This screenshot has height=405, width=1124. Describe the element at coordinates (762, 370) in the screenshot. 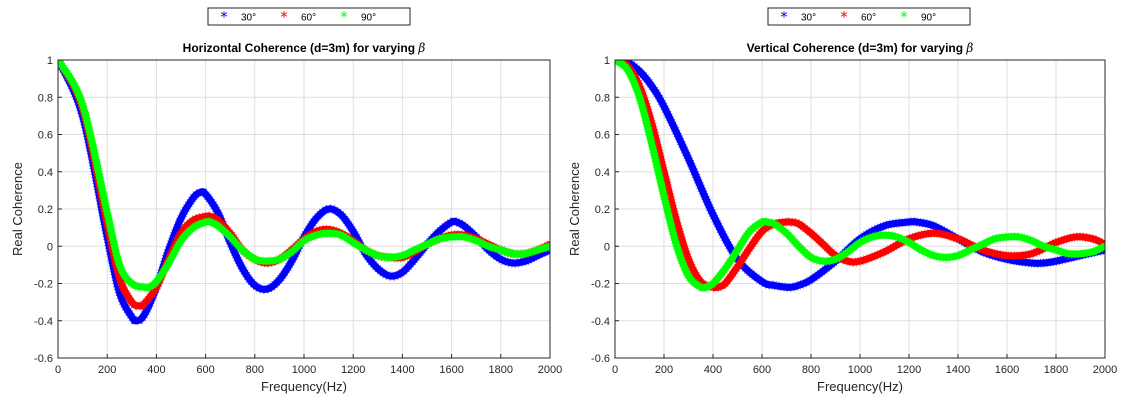

I see `chart2-x-tick-label: 600` at that location.